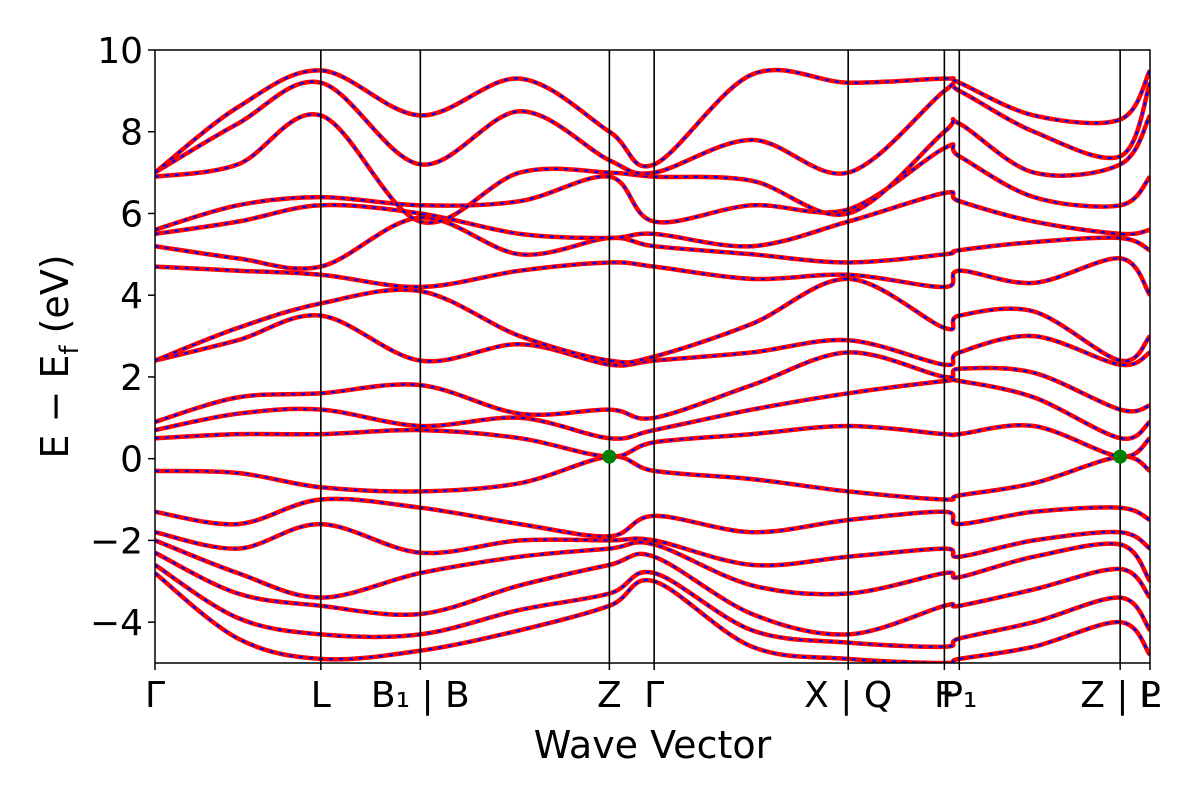 Image resolution: width=1200 pixels, height=800 pixels. I want to click on y-tick-label: 4, so click(131, 296).